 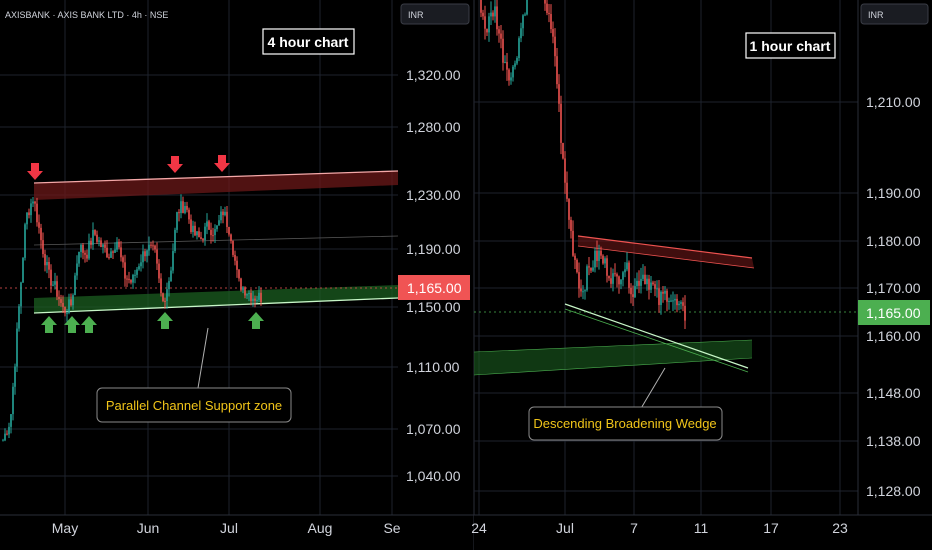 What do you see at coordinates (893, 313) in the screenshot?
I see `last-price-right: 1,165.00` at bounding box center [893, 313].